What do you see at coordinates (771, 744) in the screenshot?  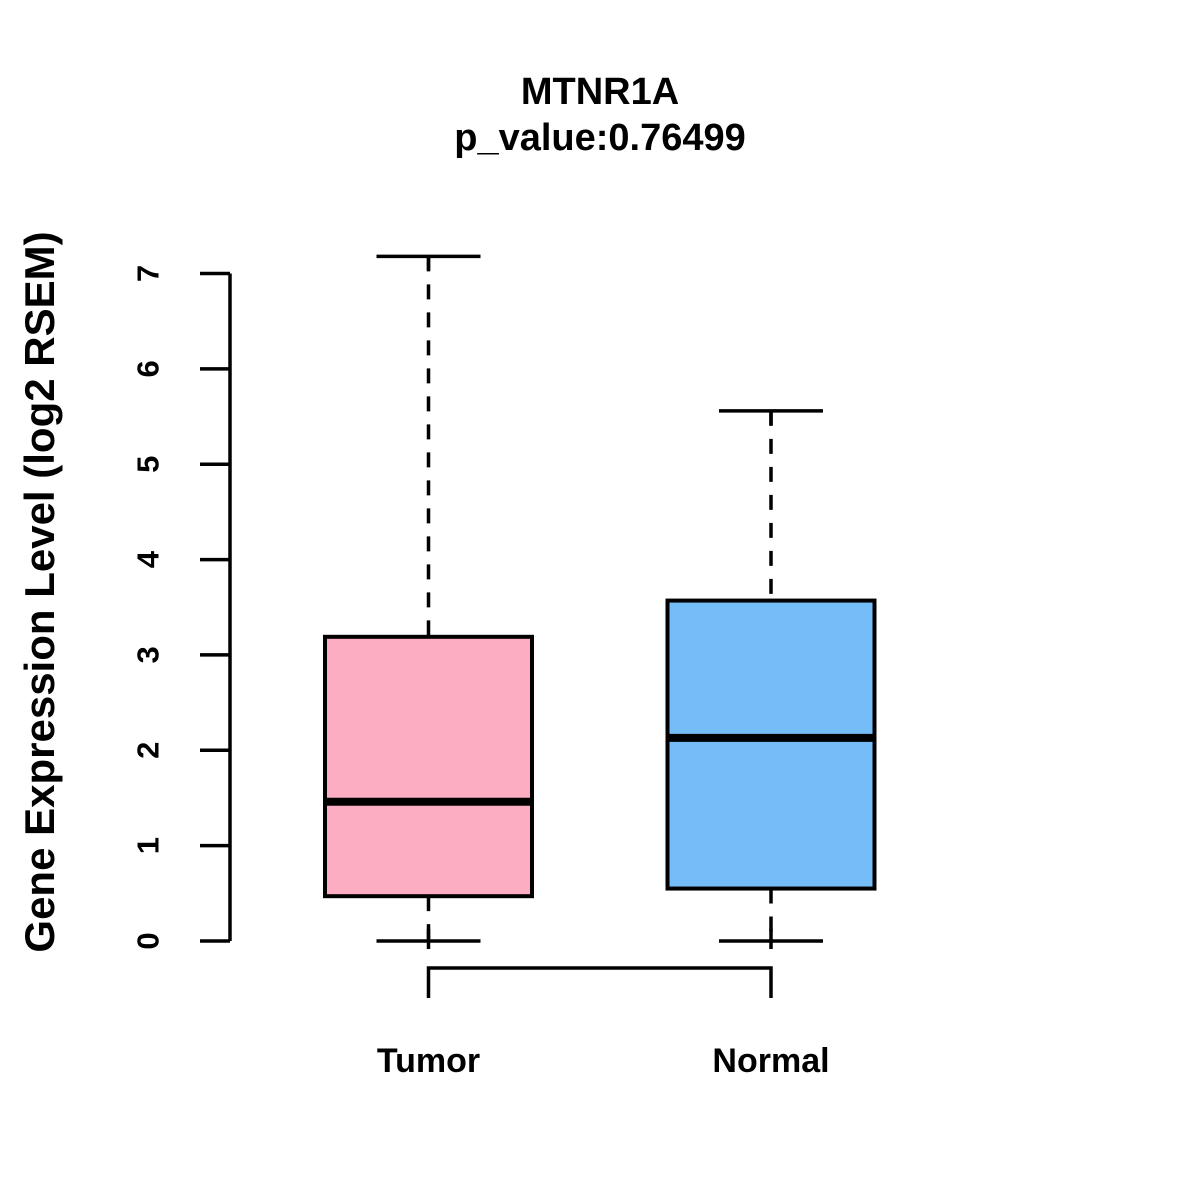 I see `normal-box` at bounding box center [771, 744].